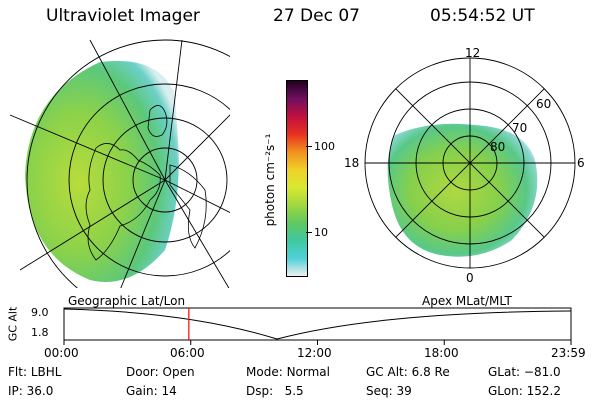 The image size is (600, 400). I want to click on mlat-label-70: 70, so click(520, 128).